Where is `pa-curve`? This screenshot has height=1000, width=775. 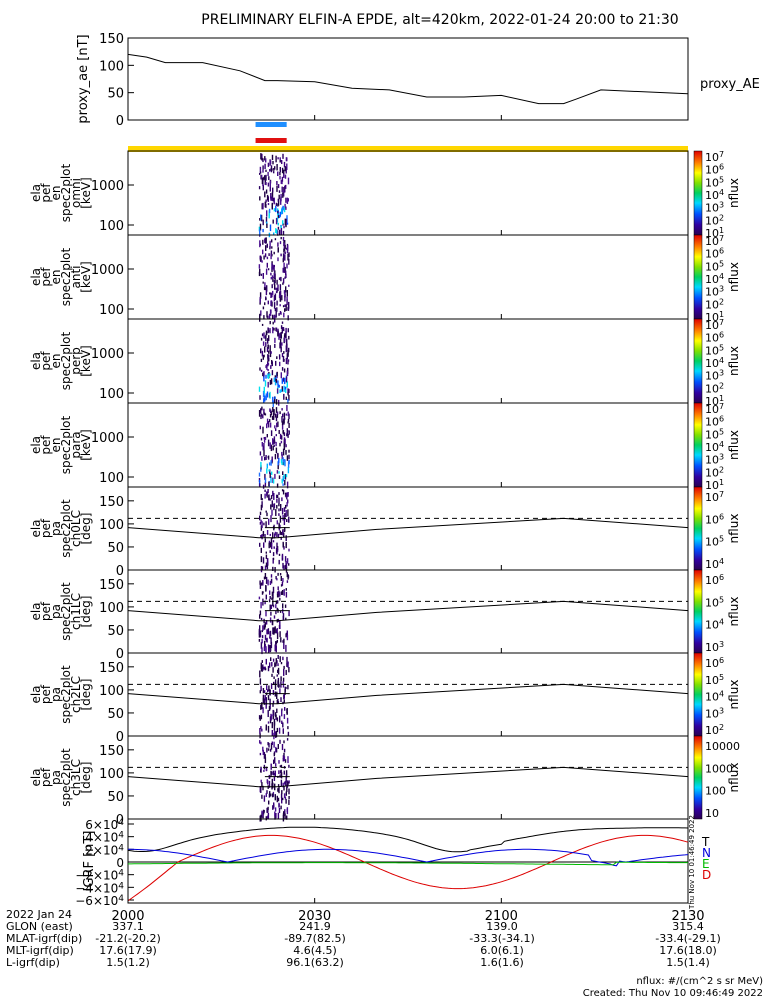
pa-curve is located at coordinates (408, 528).